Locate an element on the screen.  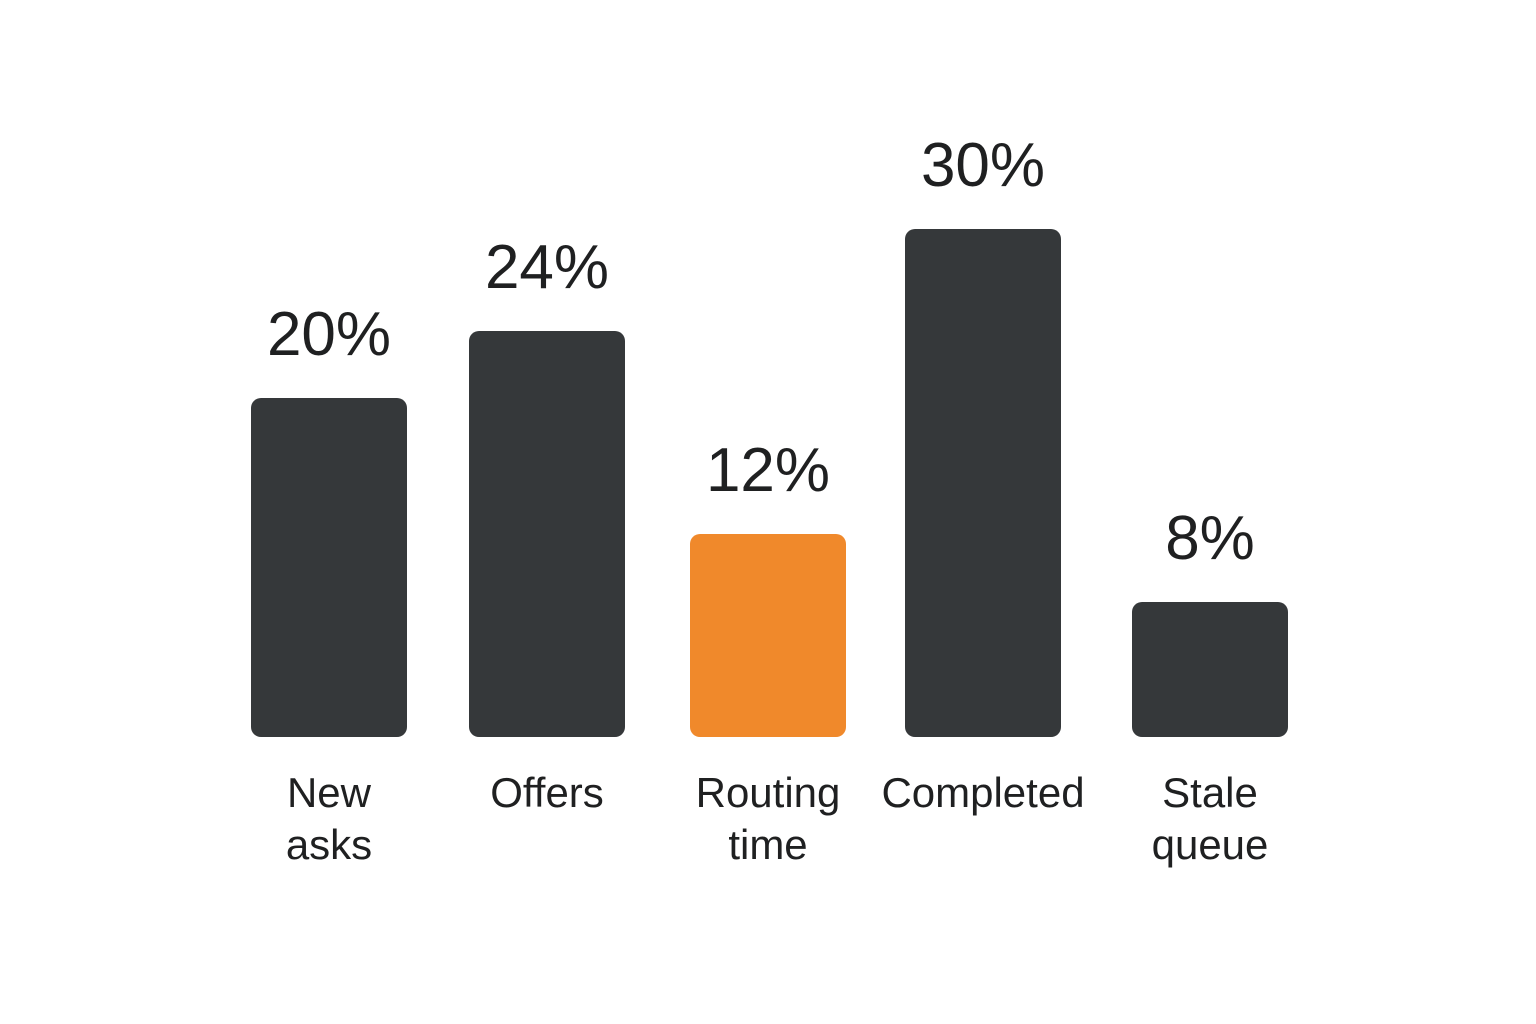
category-label: Routing time is located at coordinates (768, 818).